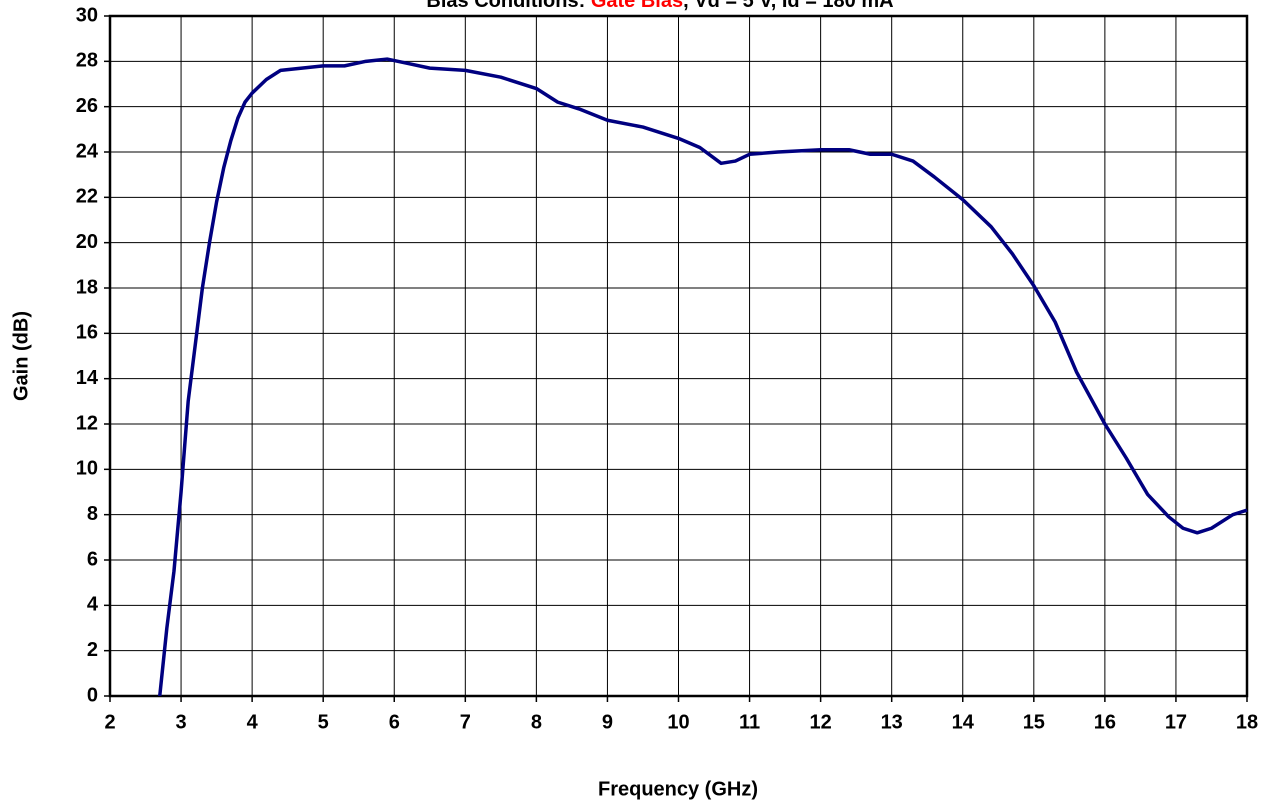 The width and height of the screenshot is (1273, 806). Describe the element at coordinates (87, 242) in the screenshot. I see `y-tick-label: 20` at that location.